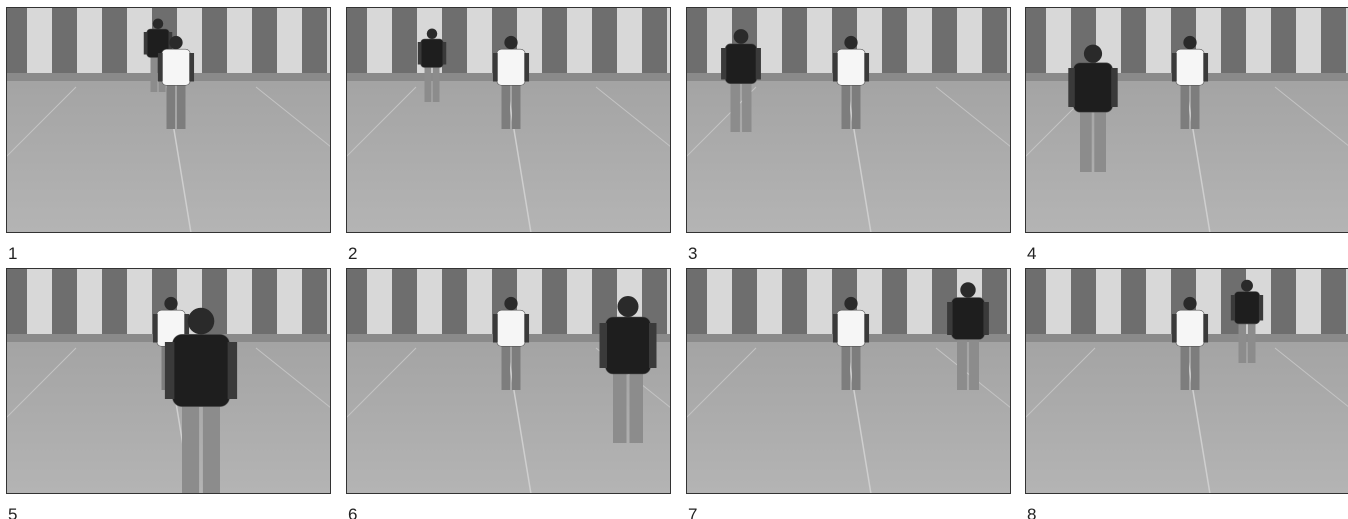  What do you see at coordinates (1031, 512) in the screenshot?
I see `panel-label: 8` at bounding box center [1031, 512].